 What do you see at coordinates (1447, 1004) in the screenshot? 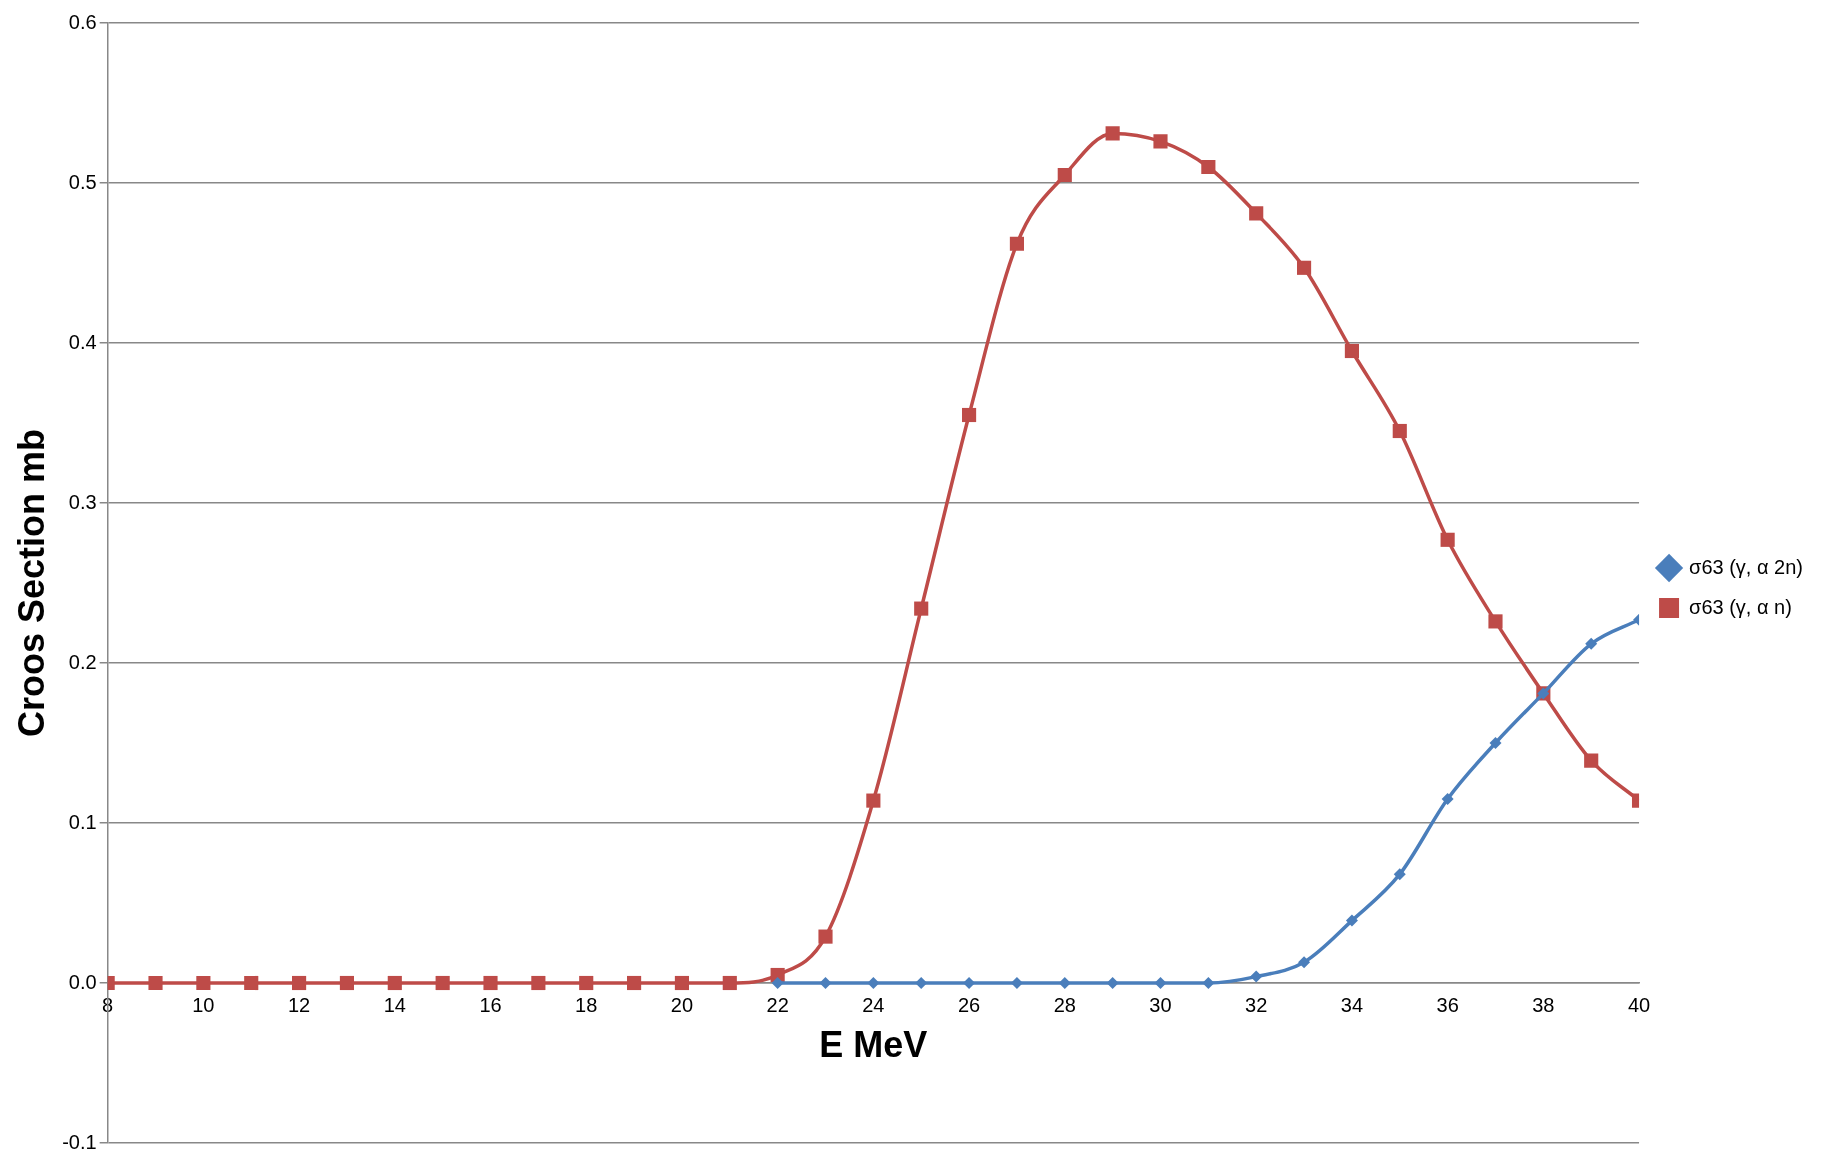
I see `x-tick-label: 36` at bounding box center [1447, 1004].